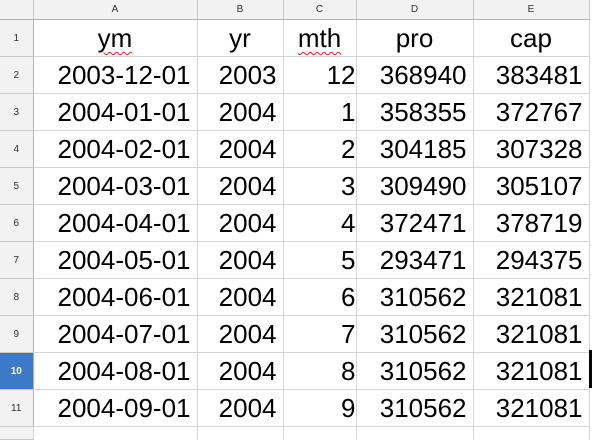 This screenshot has width=592, height=440. I want to click on cell-c8: 6, so click(320, 297).